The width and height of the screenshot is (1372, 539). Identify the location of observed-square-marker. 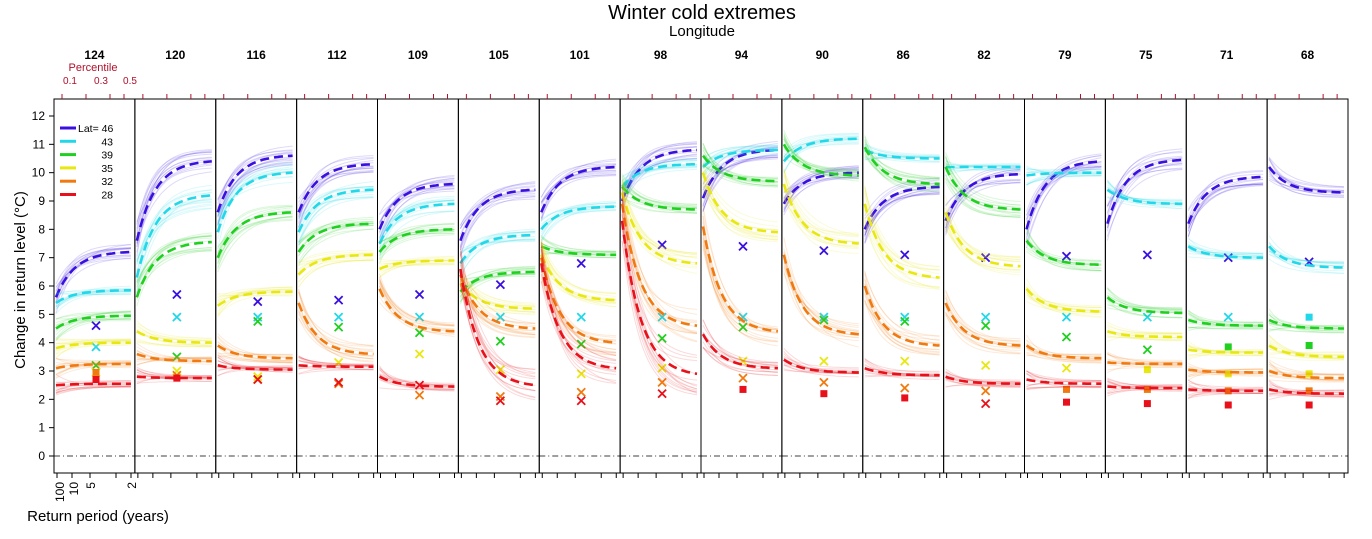
(96, 372).